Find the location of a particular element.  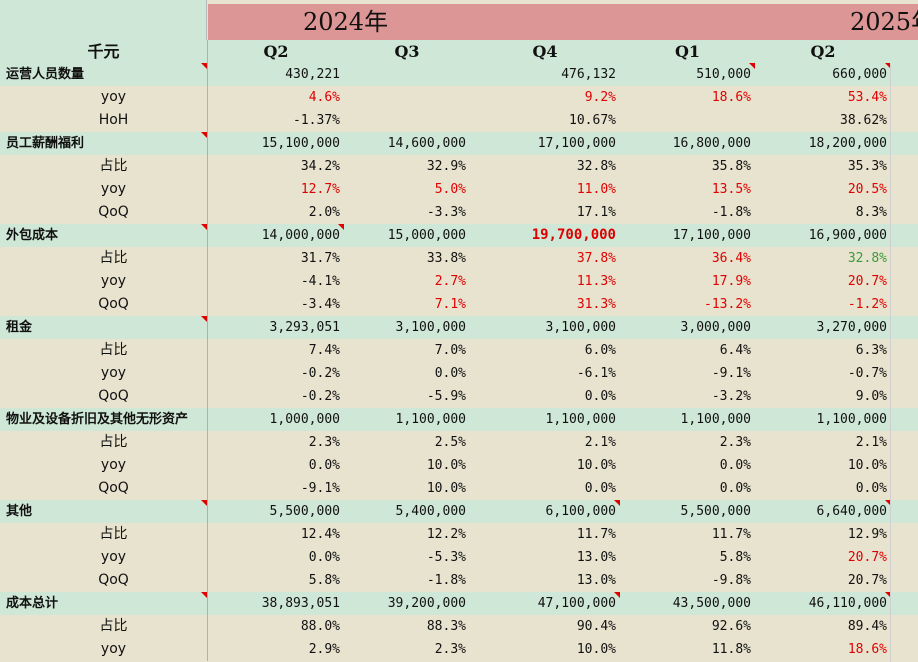

column-header-2025-q1: Q1 is located at coordinates (687, 51).